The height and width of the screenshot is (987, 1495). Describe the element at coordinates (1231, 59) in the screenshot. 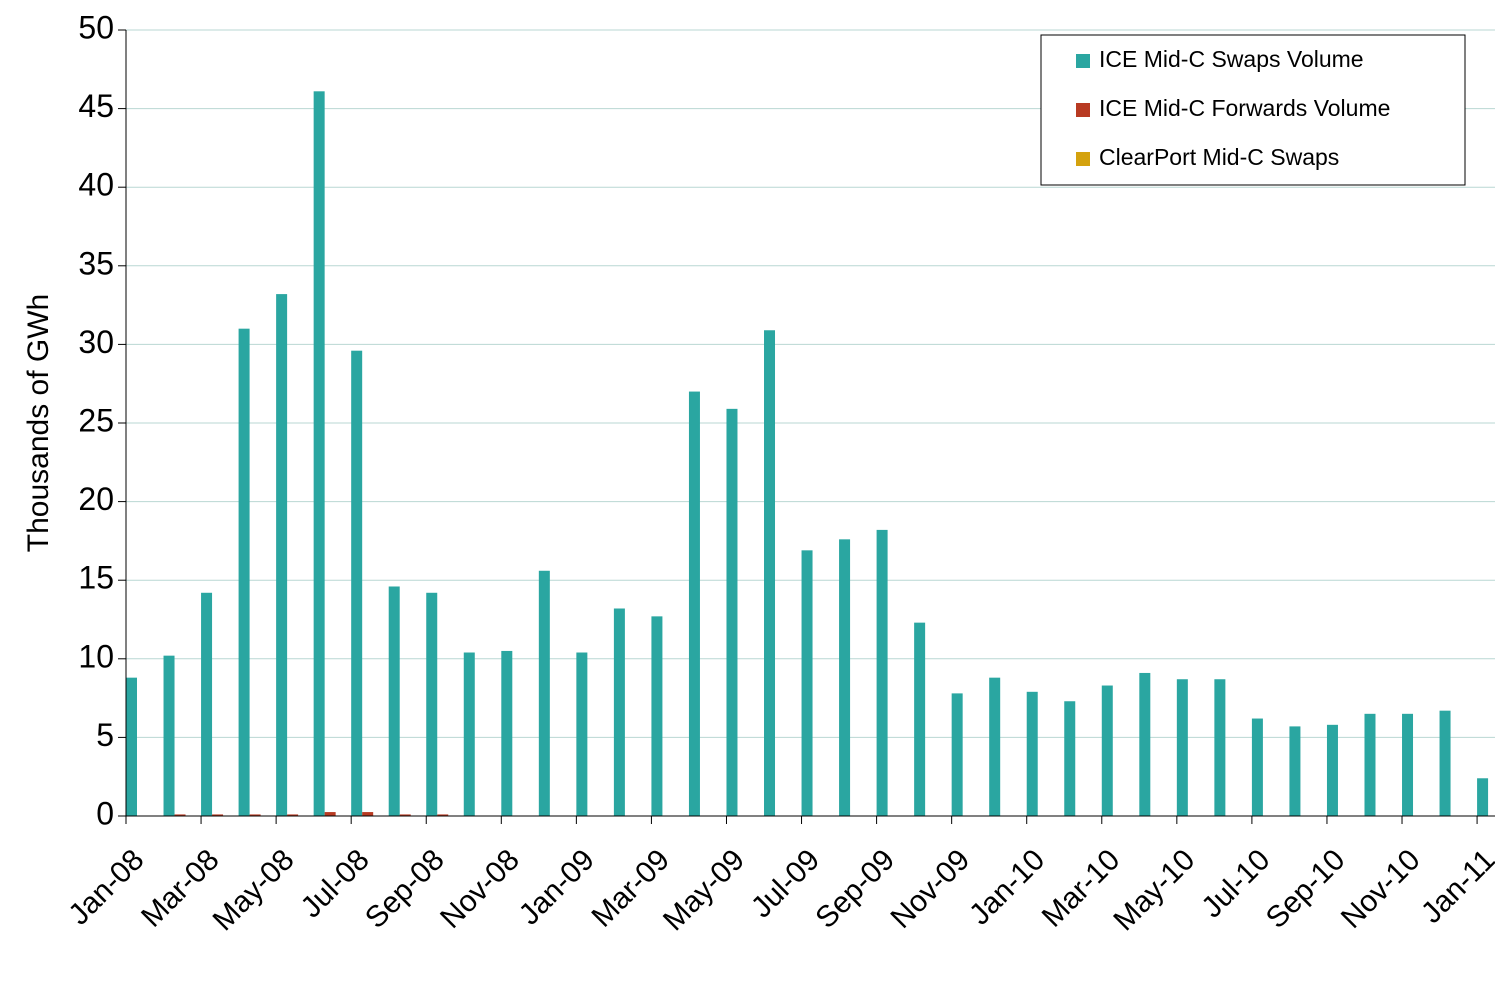

I see `legend-label: ICE Mid-C Swaps Volume` at that location.